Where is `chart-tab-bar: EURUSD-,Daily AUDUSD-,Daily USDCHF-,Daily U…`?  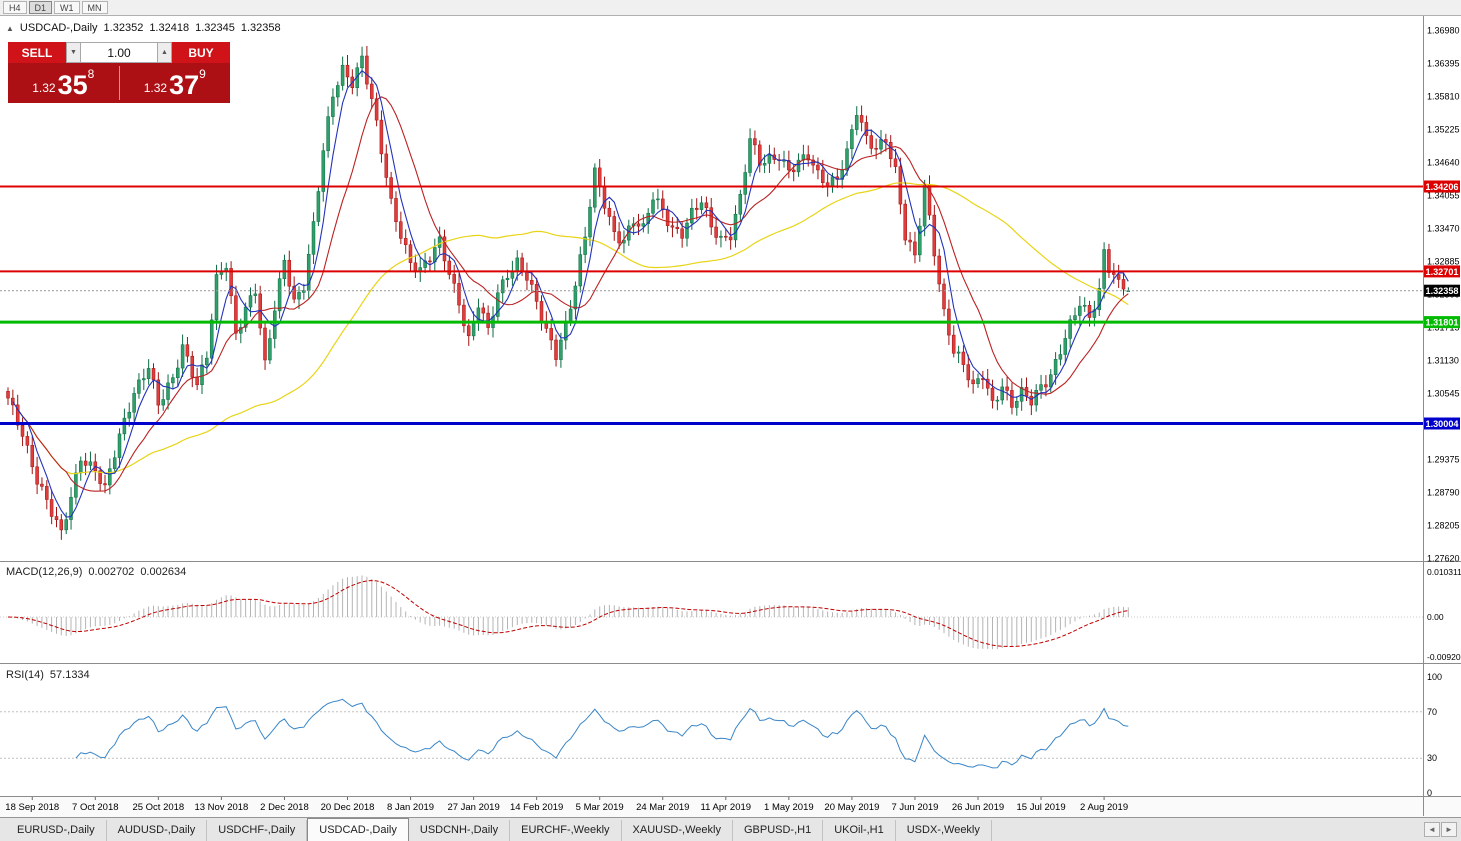 chart-tab-bar: EURUSD-,Daily AUDUSD-,Daily USDCHF-,Daily U… is located at coordinates (730, 829).